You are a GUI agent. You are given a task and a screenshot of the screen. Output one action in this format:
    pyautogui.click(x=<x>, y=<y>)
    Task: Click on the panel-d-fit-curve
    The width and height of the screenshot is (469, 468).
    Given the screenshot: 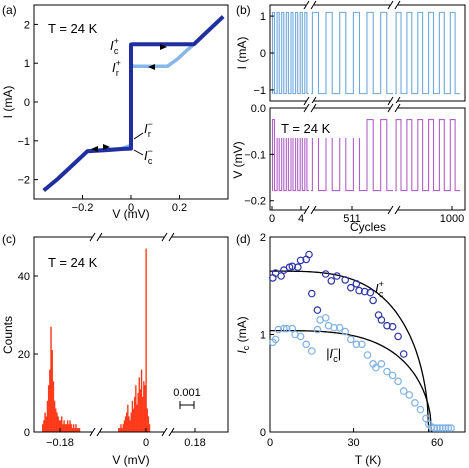 What is the action you would take?
    pyautogui.click(x=351, y=381)
    